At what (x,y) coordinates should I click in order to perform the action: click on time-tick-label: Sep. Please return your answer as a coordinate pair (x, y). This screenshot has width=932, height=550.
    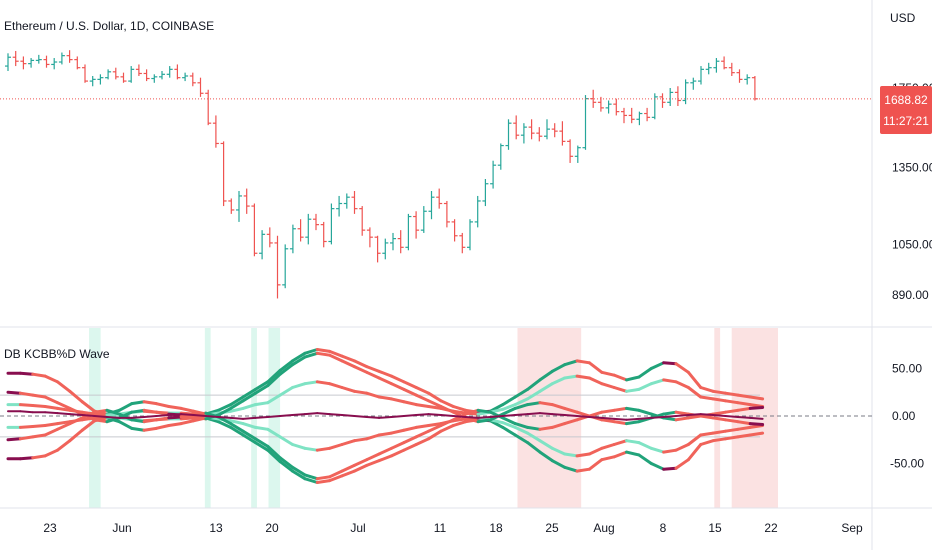
    Looking at the image, I should click on (852, 528).